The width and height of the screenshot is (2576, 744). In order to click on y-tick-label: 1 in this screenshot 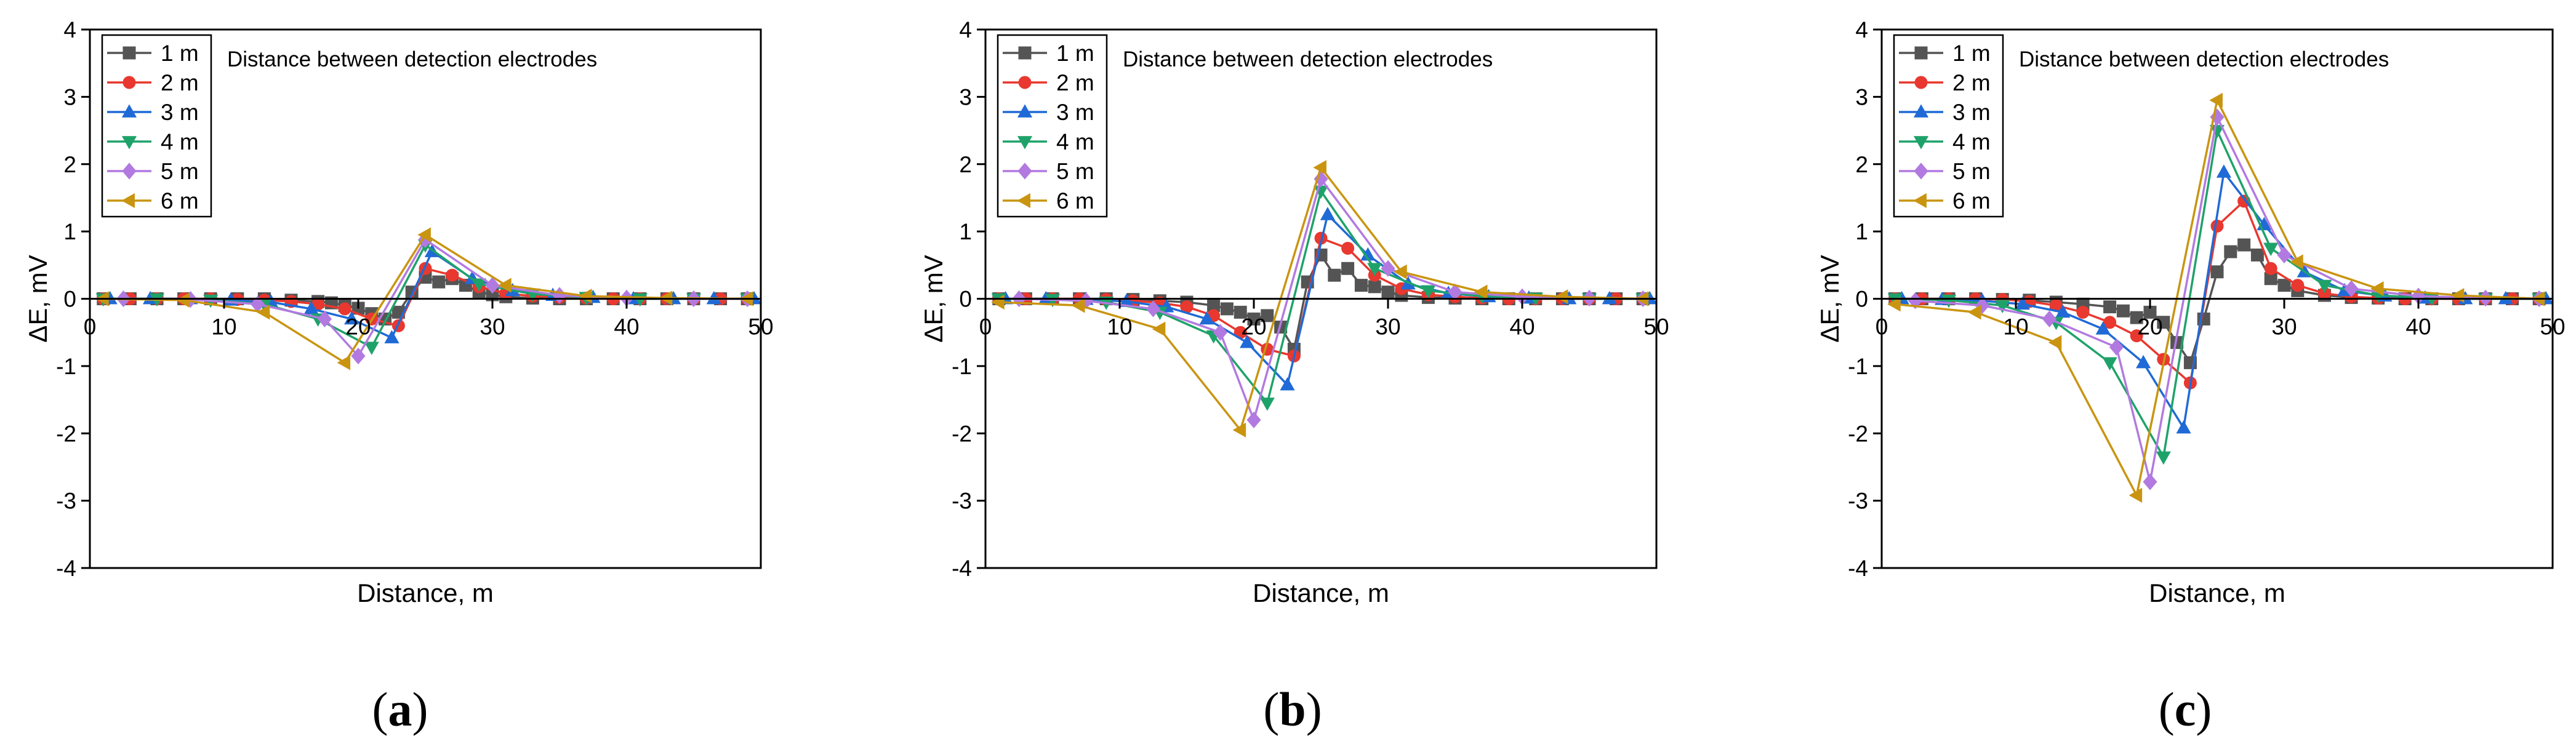, I will do `click(1862, 231)`.